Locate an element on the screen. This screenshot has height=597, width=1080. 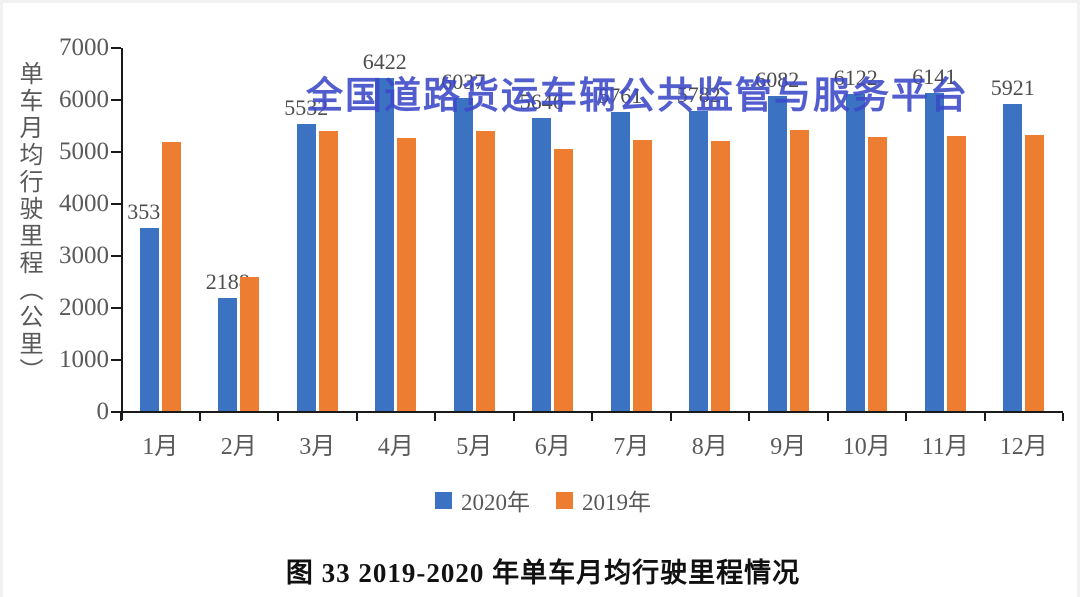
x-tick-label: 3月 is located at coordinates (317, 447).